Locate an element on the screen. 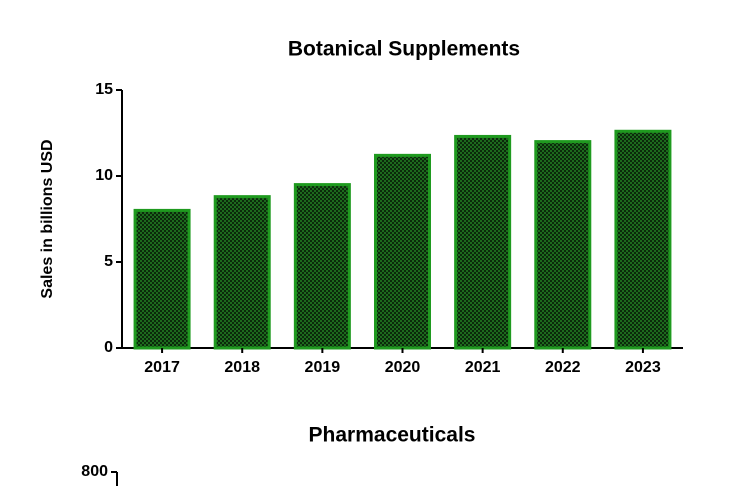 Image resolution: width=741 pixels, height=486 pixels. chart-title: Botanical Supplements is located at coordinates (404, 49).